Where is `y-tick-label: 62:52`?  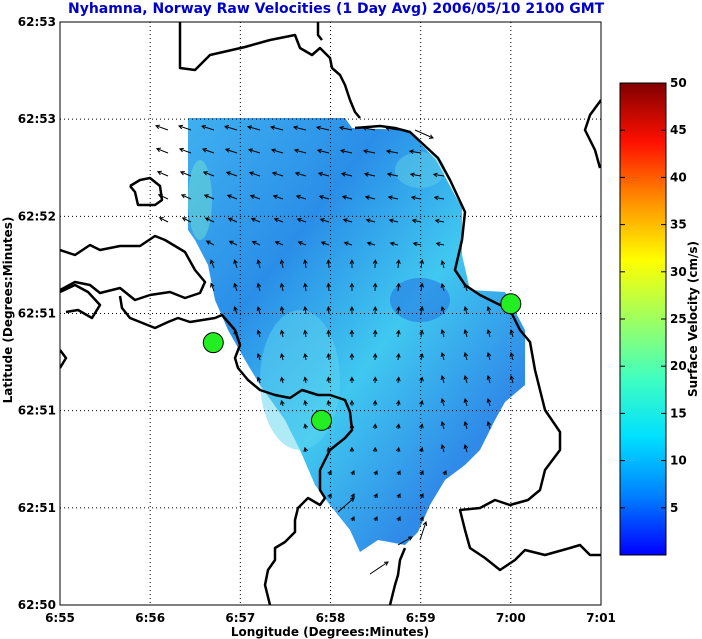
y-tick-label: 62:52 is located at coordinates (37, 216).